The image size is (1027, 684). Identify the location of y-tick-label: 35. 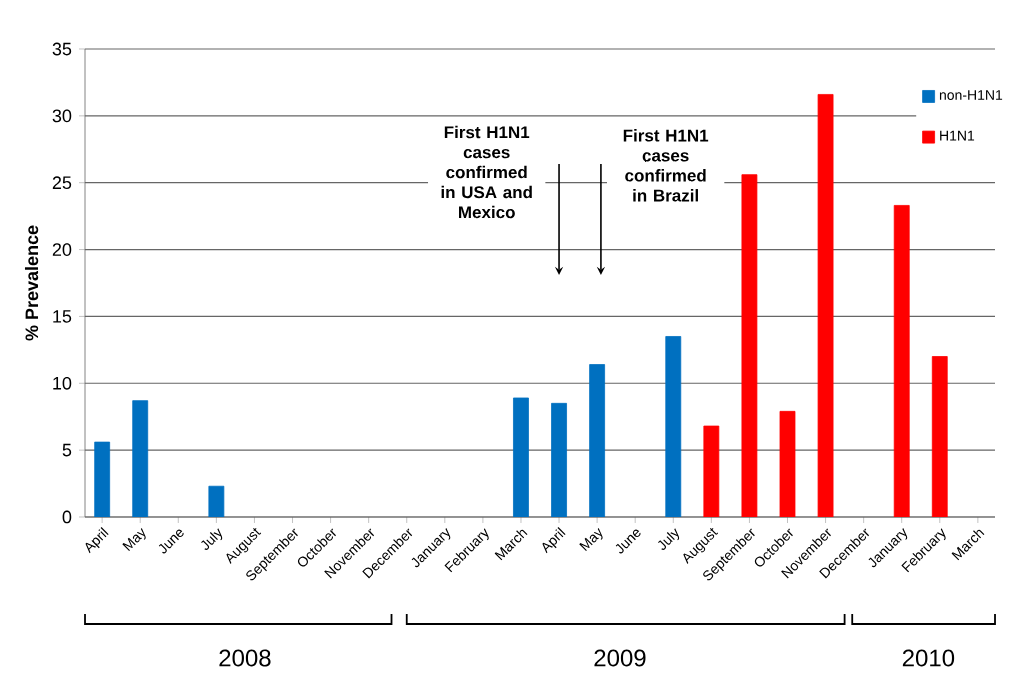
(62, 49).